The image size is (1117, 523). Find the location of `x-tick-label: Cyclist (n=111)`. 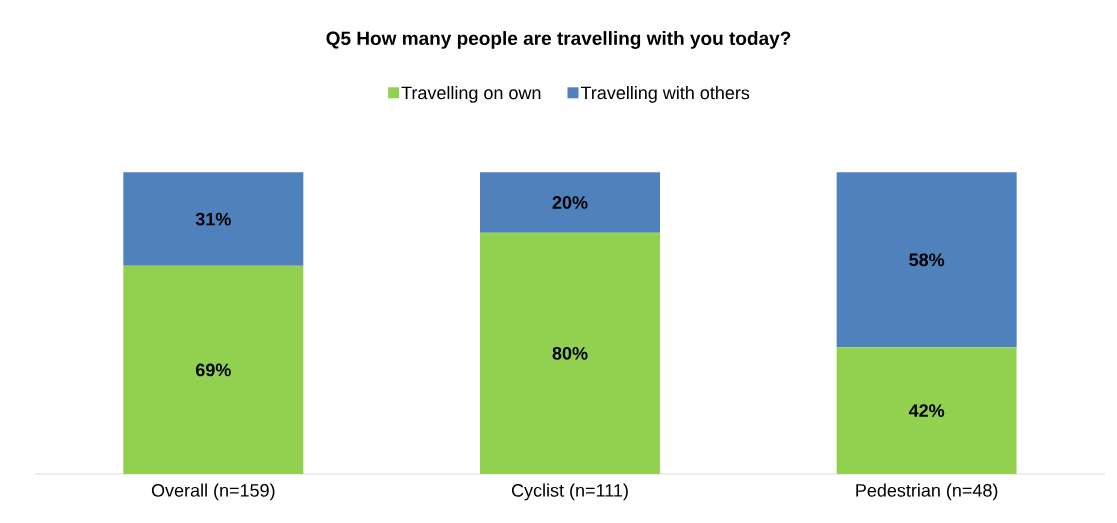

x-tick-label: Cyclist (n=111) is located at coordinates (569, 492).